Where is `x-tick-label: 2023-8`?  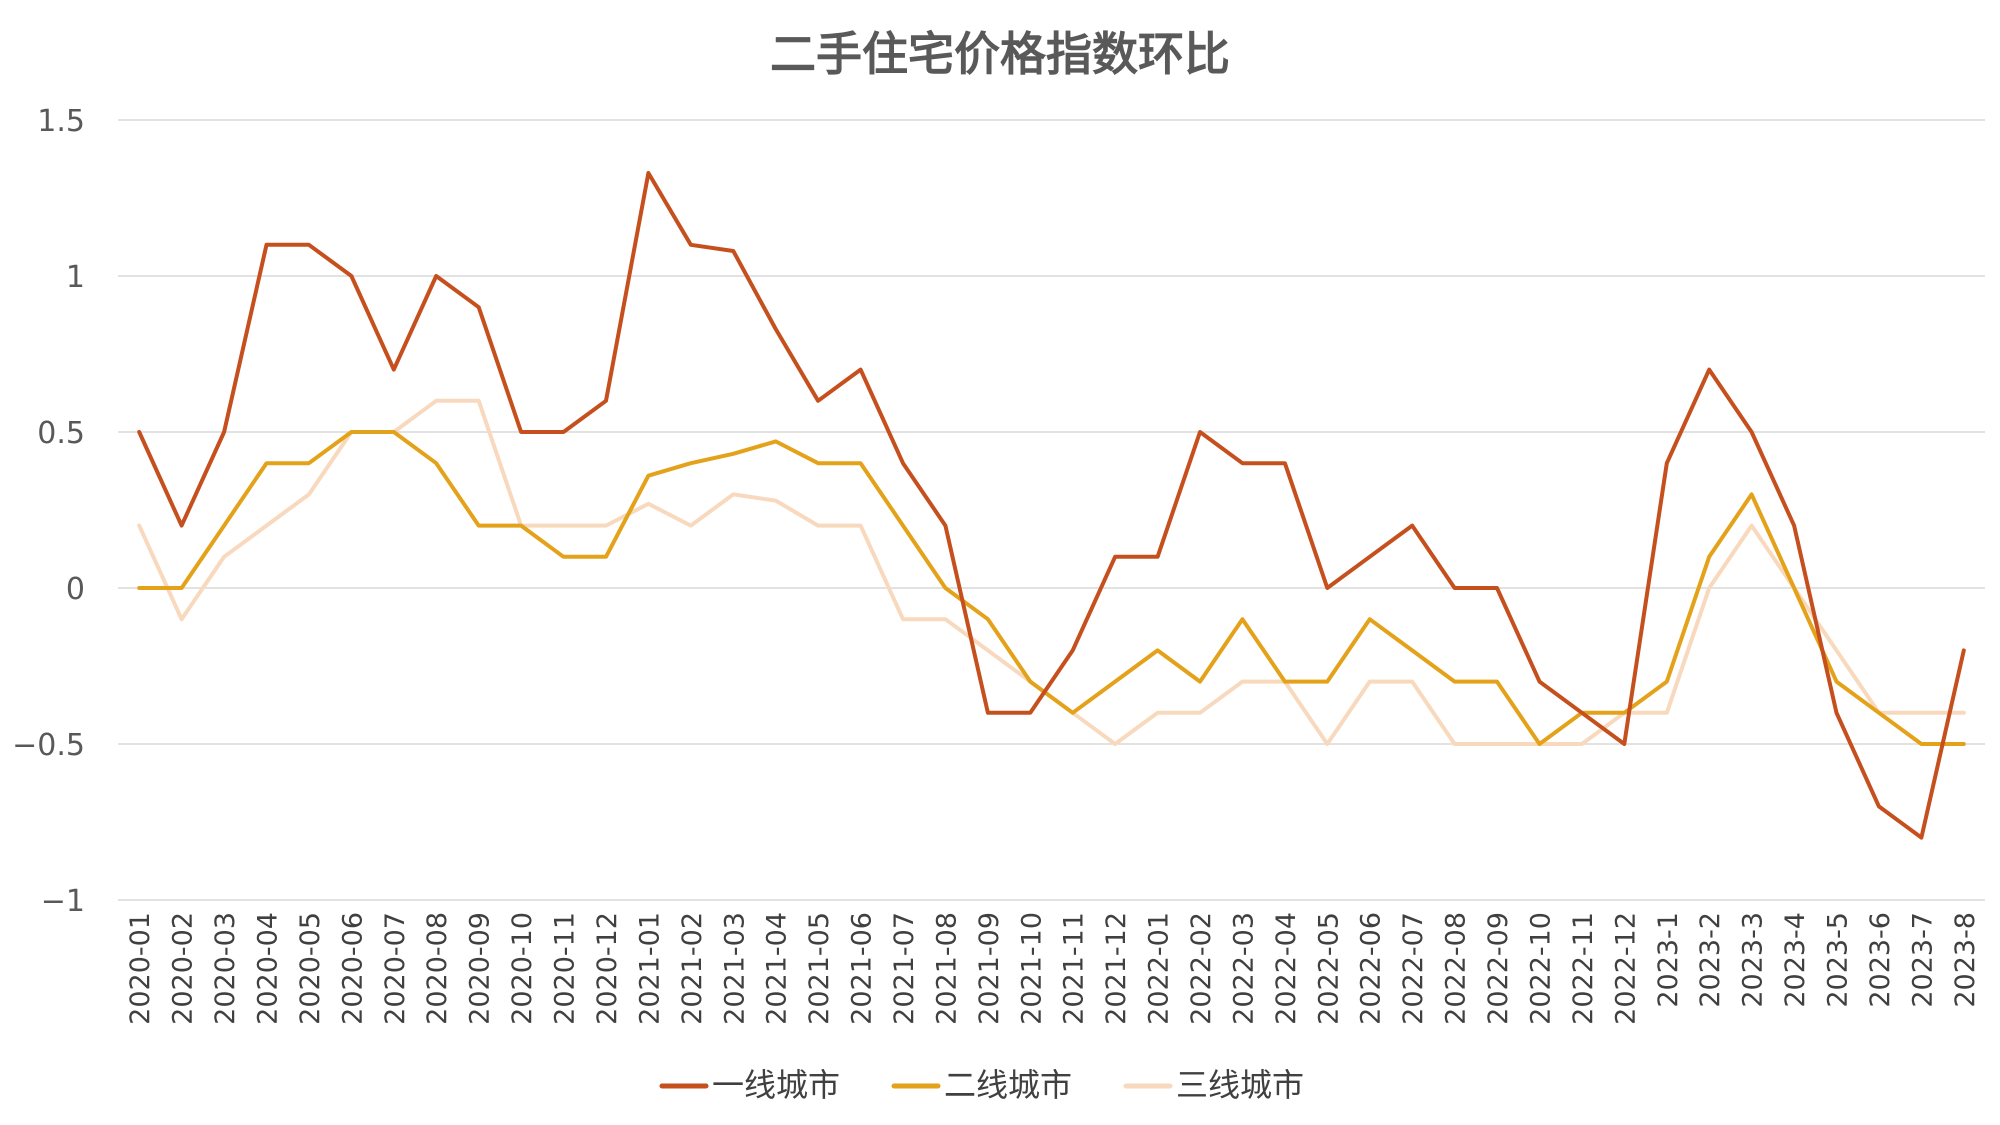
x-tick-label: 2023-8 is located at coordinates (1965, 960).